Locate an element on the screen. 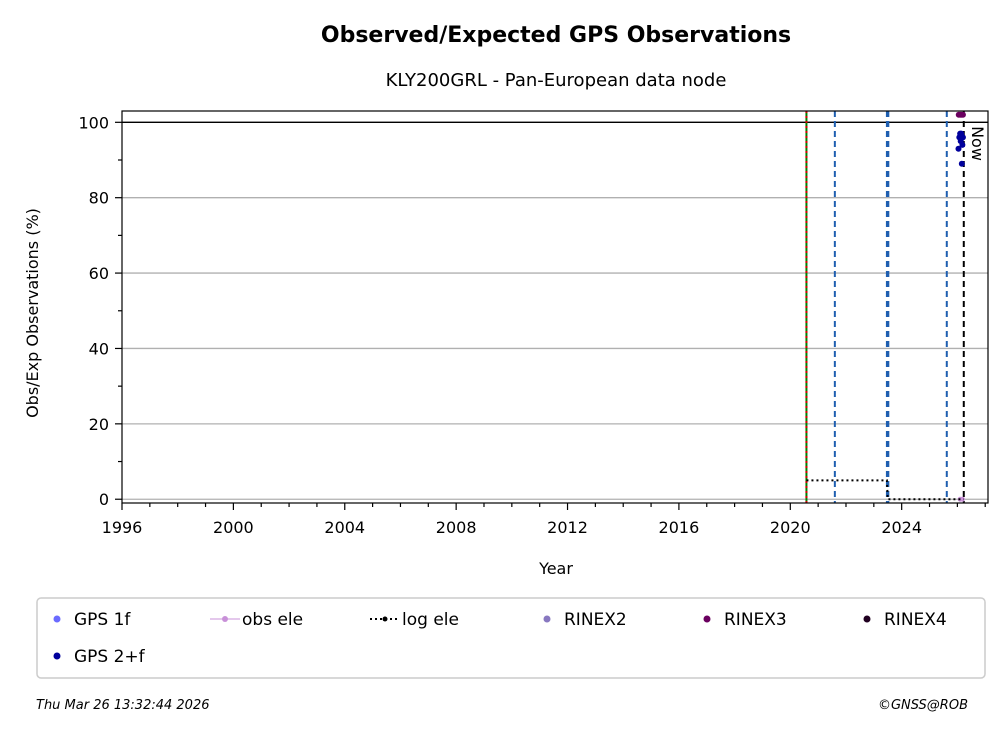 This screenshot has width=1008, height=734. data-point-obs-ele is located at coordinates (962, 499).